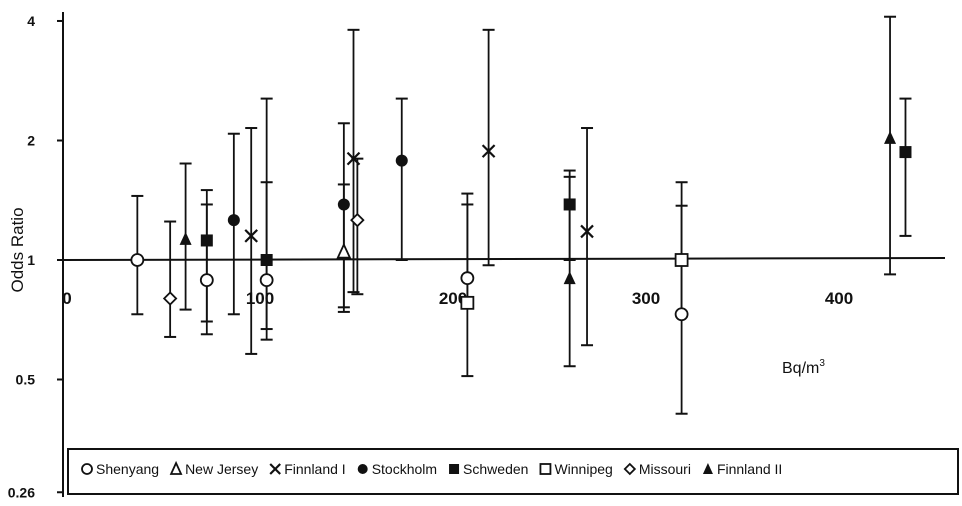 The height and width of the screenshot is (506, 962). Describe the element at coordinates (66, 298) in the screenshot. I see `x-tick-label: 0` at that location.